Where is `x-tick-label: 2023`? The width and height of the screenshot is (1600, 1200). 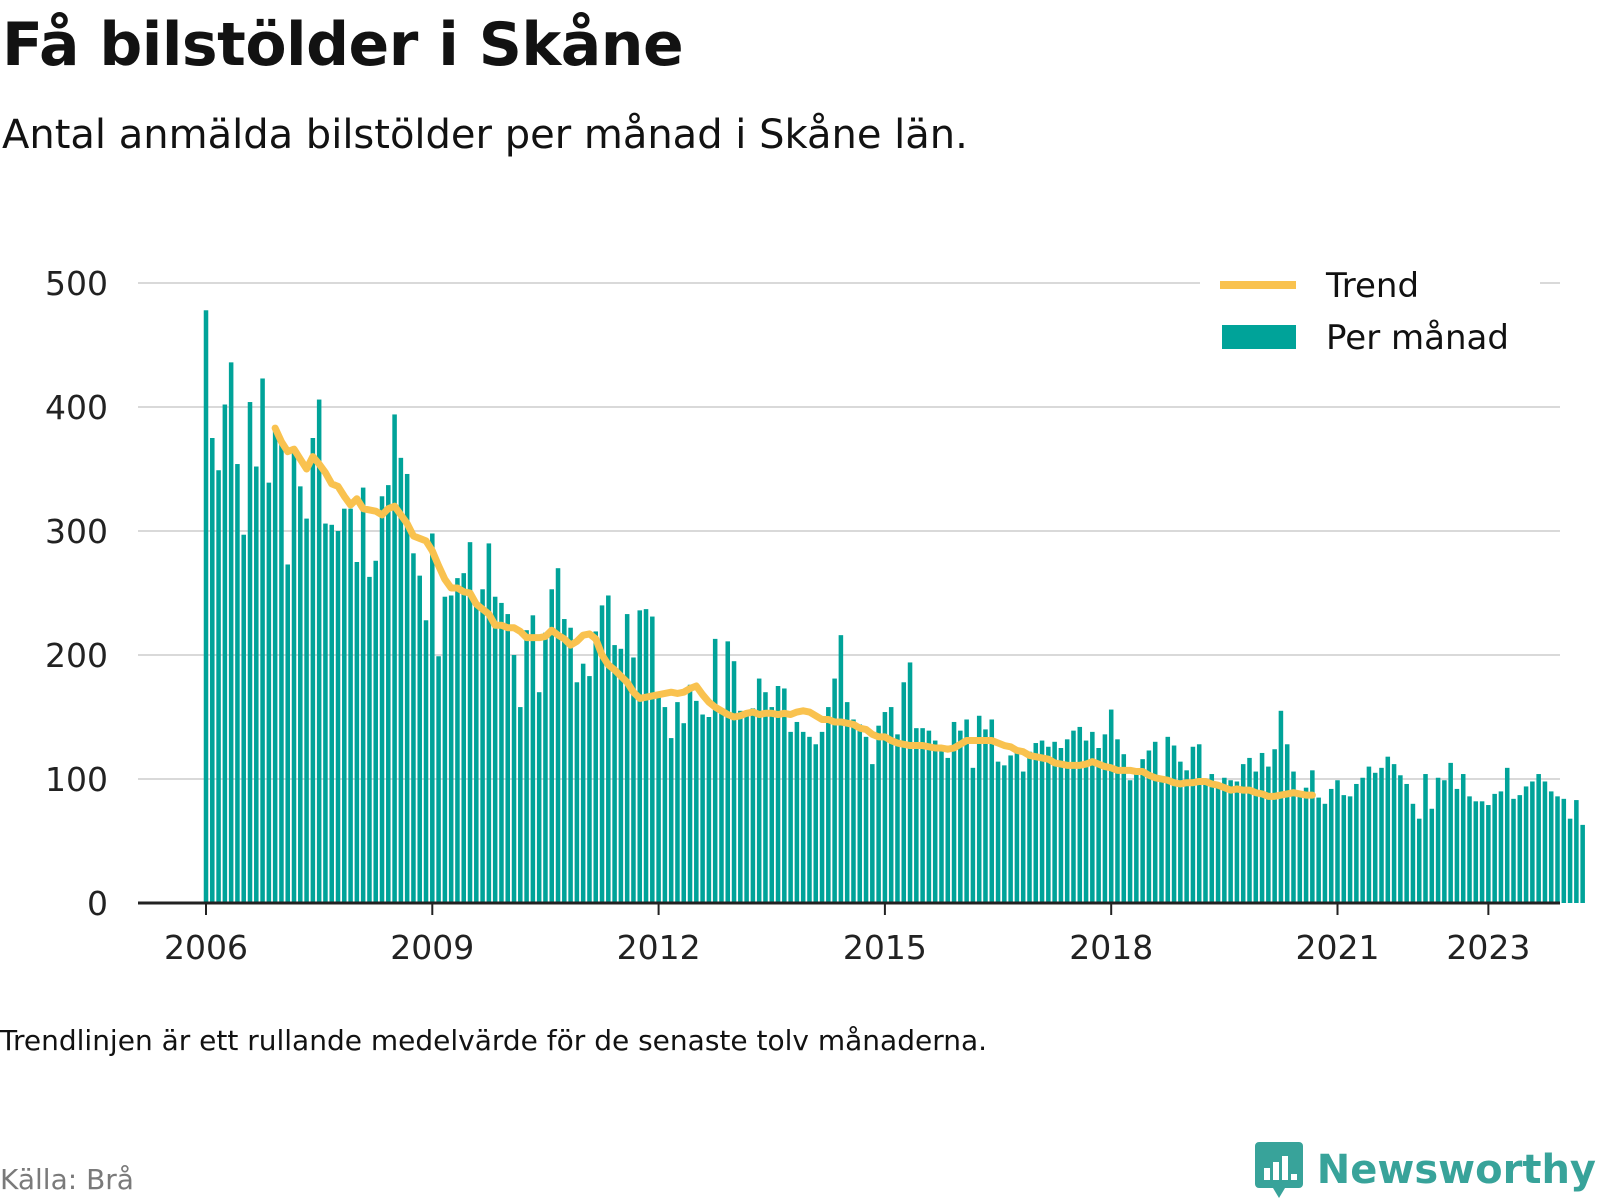
x-tick-label: 2023 is located at coordinates (1488, 947).